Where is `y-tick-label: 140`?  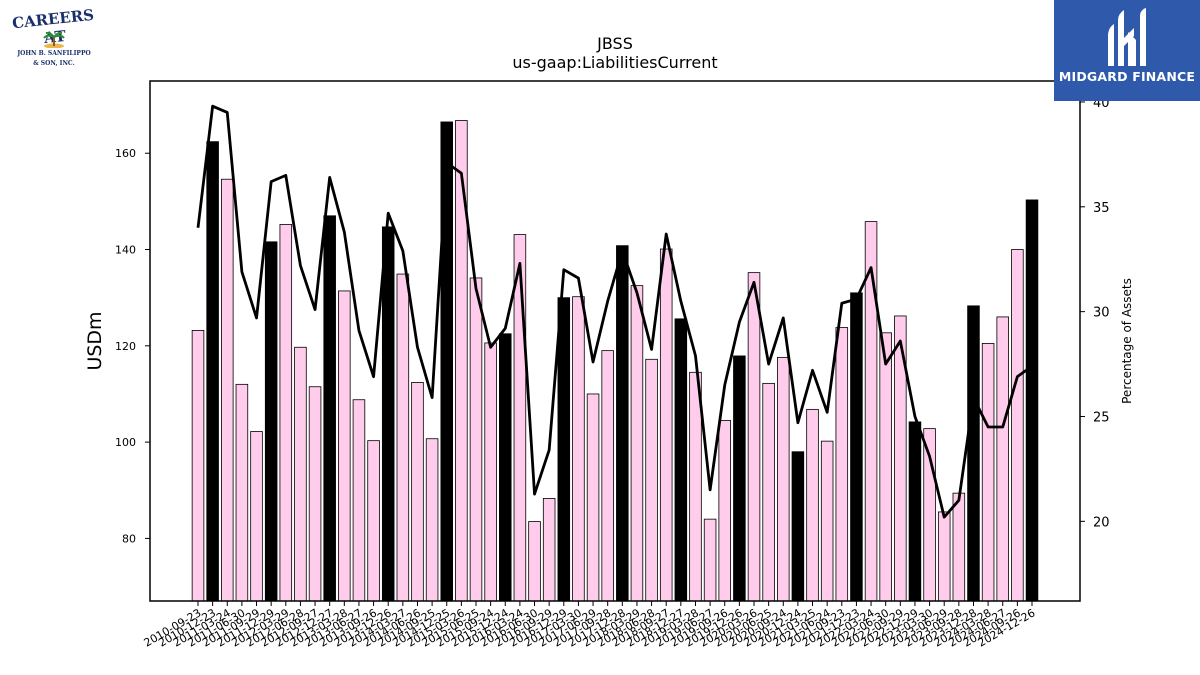 y-tick-label: 140 is located at coordinates (125, 250).